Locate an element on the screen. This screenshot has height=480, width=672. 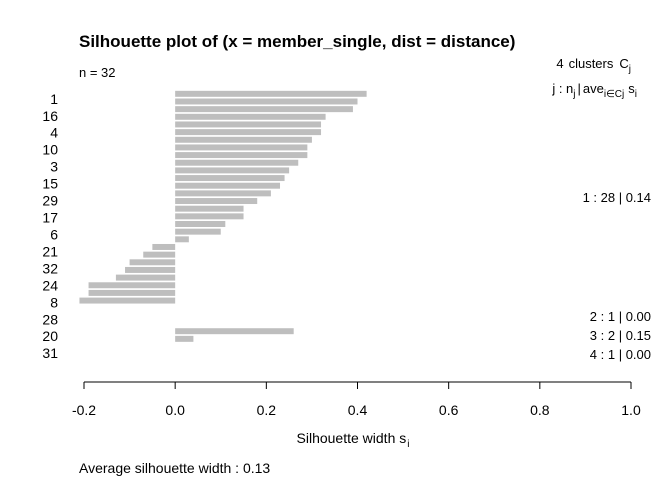
legend-sep: | is located at coordinates (579, 88).